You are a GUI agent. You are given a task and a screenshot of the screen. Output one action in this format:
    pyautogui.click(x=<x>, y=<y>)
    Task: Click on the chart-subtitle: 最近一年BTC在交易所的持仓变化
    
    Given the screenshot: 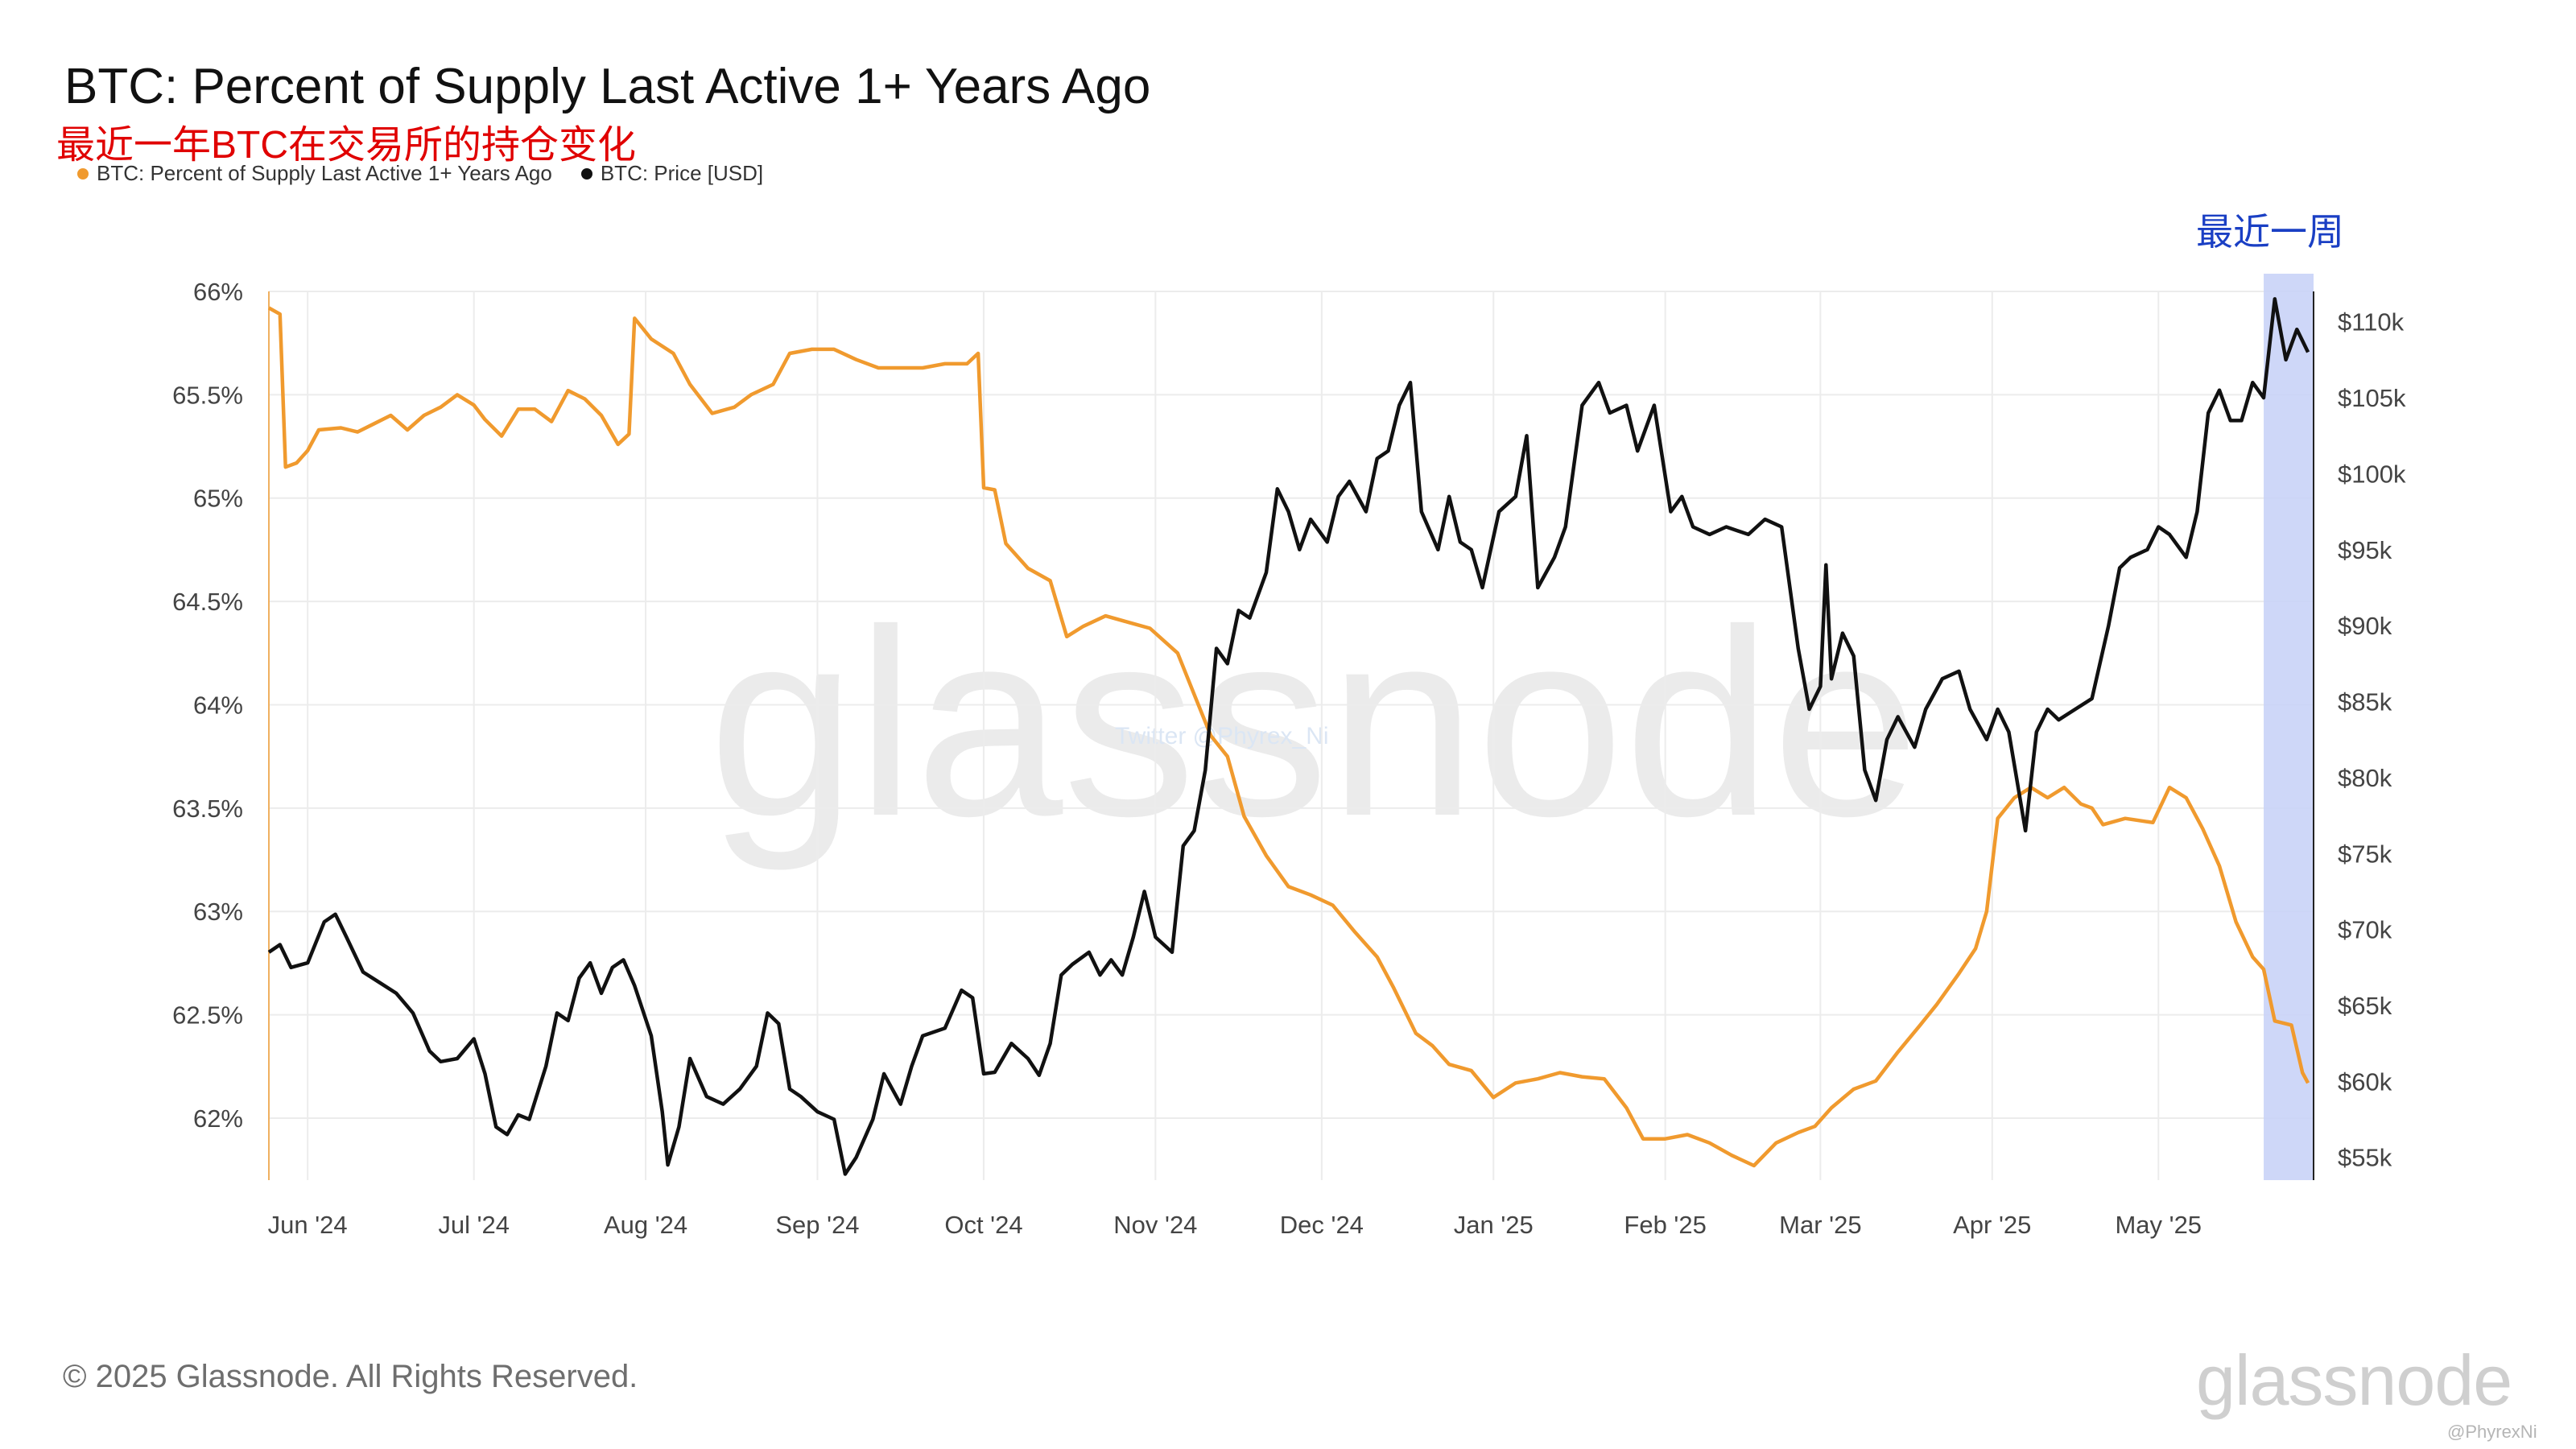 What is the action you would take?
    pyautogui.click(x=346, y=145)
    